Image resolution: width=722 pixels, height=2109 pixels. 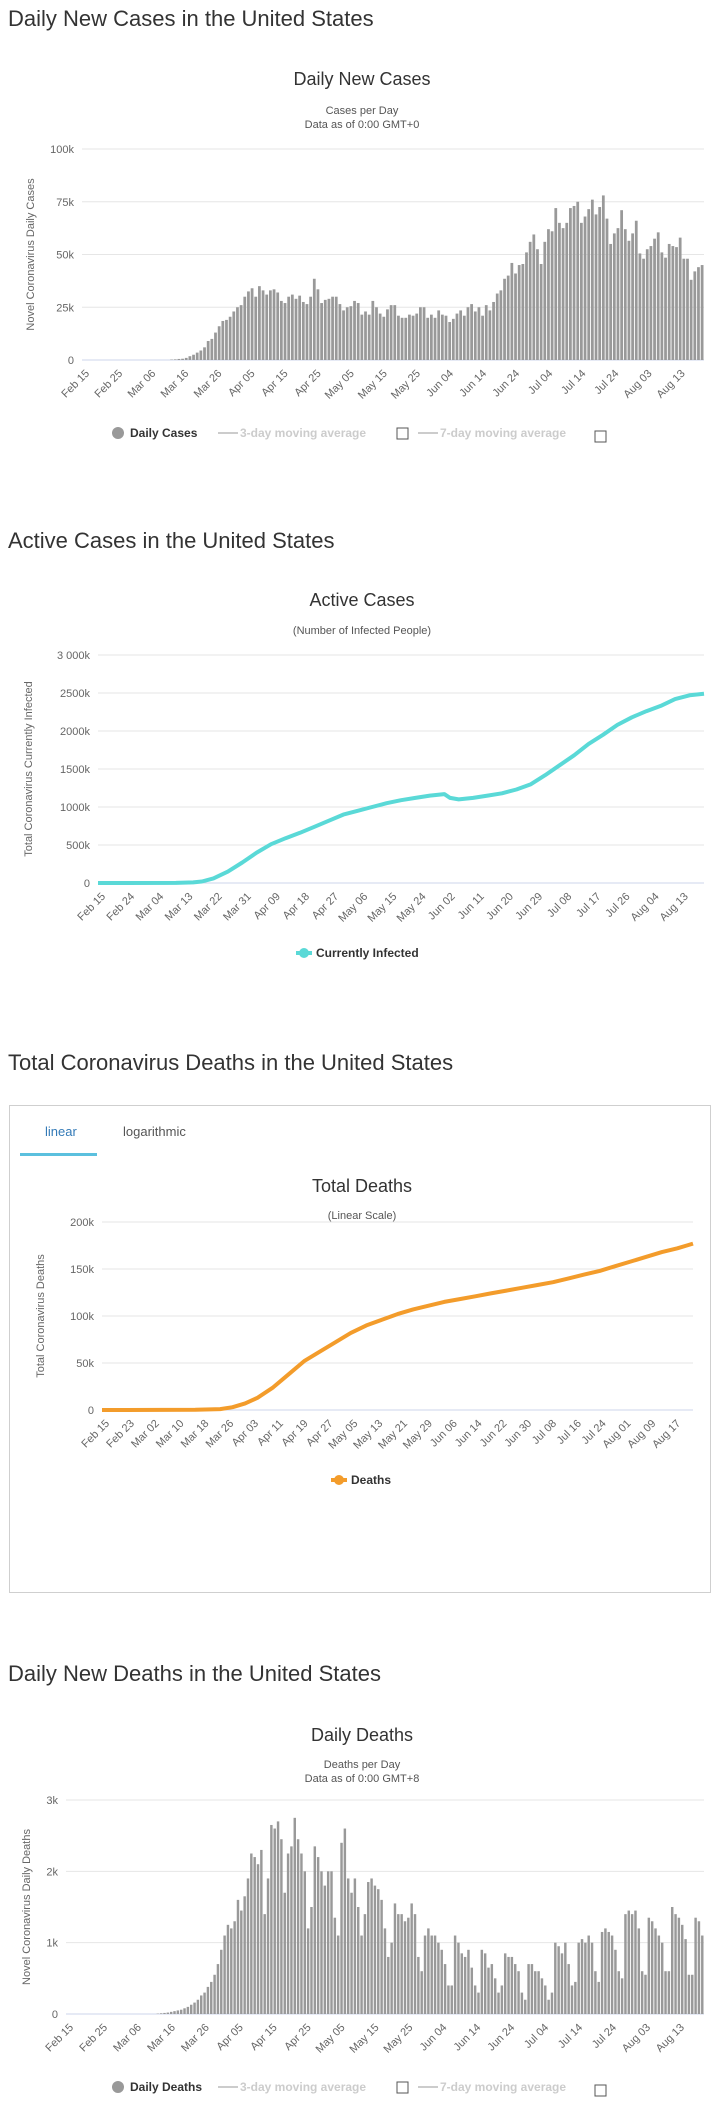 I want to click on y-tick-label: 200k, so click(x=82, y=1223).